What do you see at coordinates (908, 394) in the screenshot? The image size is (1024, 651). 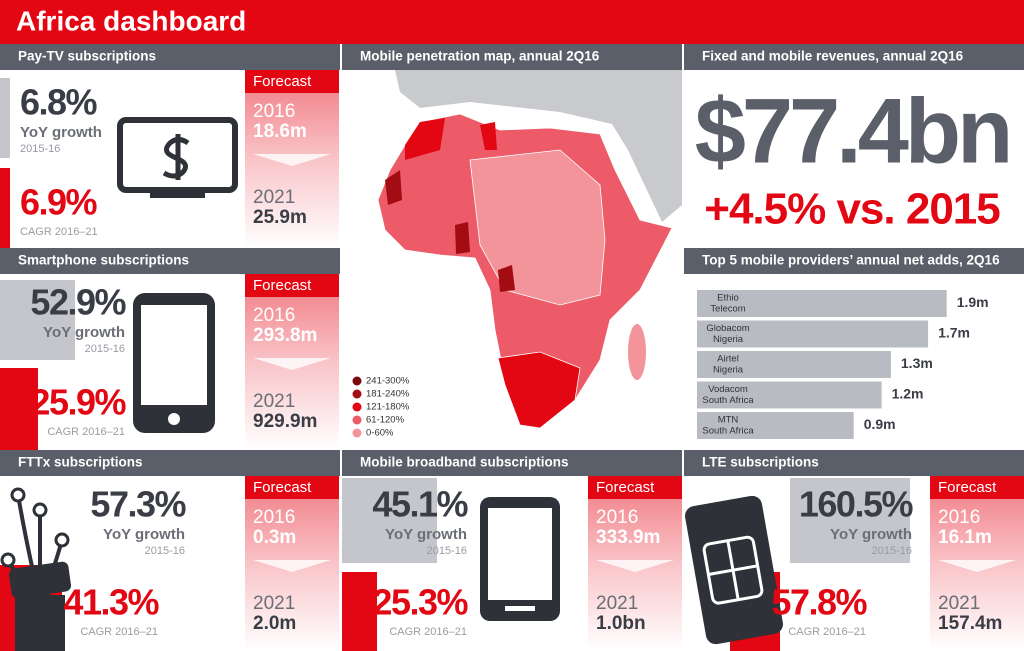 I see `value-label: 1.2m` at bounding box center [908, 394].